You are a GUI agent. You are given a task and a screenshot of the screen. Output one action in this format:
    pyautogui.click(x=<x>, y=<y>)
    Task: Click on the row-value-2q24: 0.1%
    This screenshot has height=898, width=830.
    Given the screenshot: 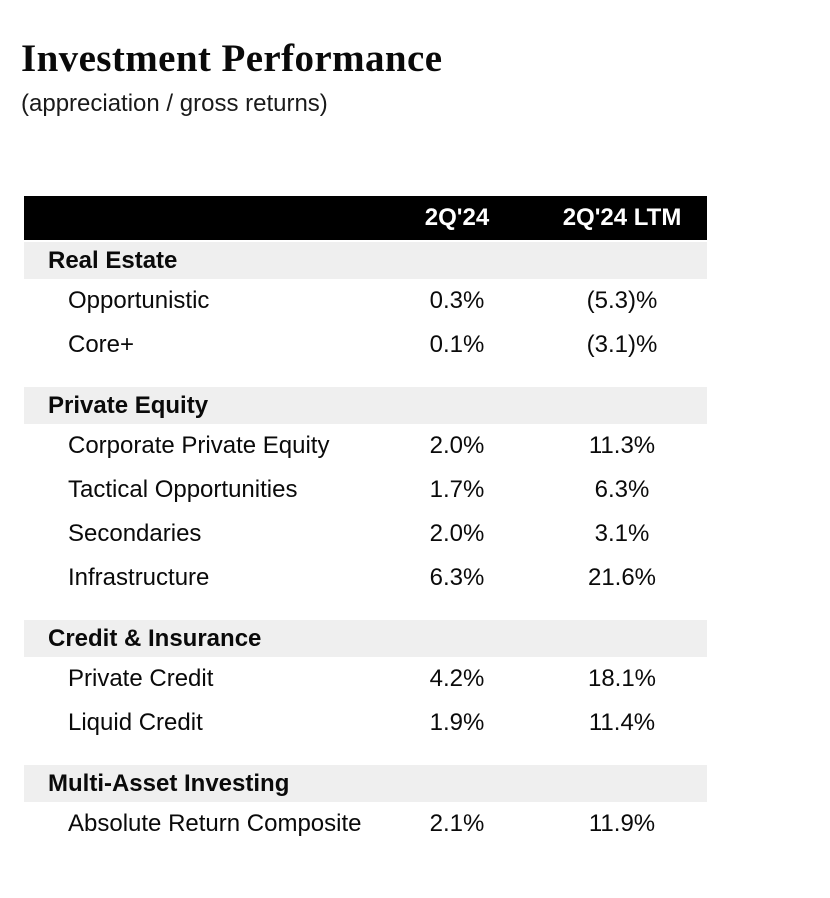 What is the action you would take?
    pyautogui.click(x=457, y=344)
    